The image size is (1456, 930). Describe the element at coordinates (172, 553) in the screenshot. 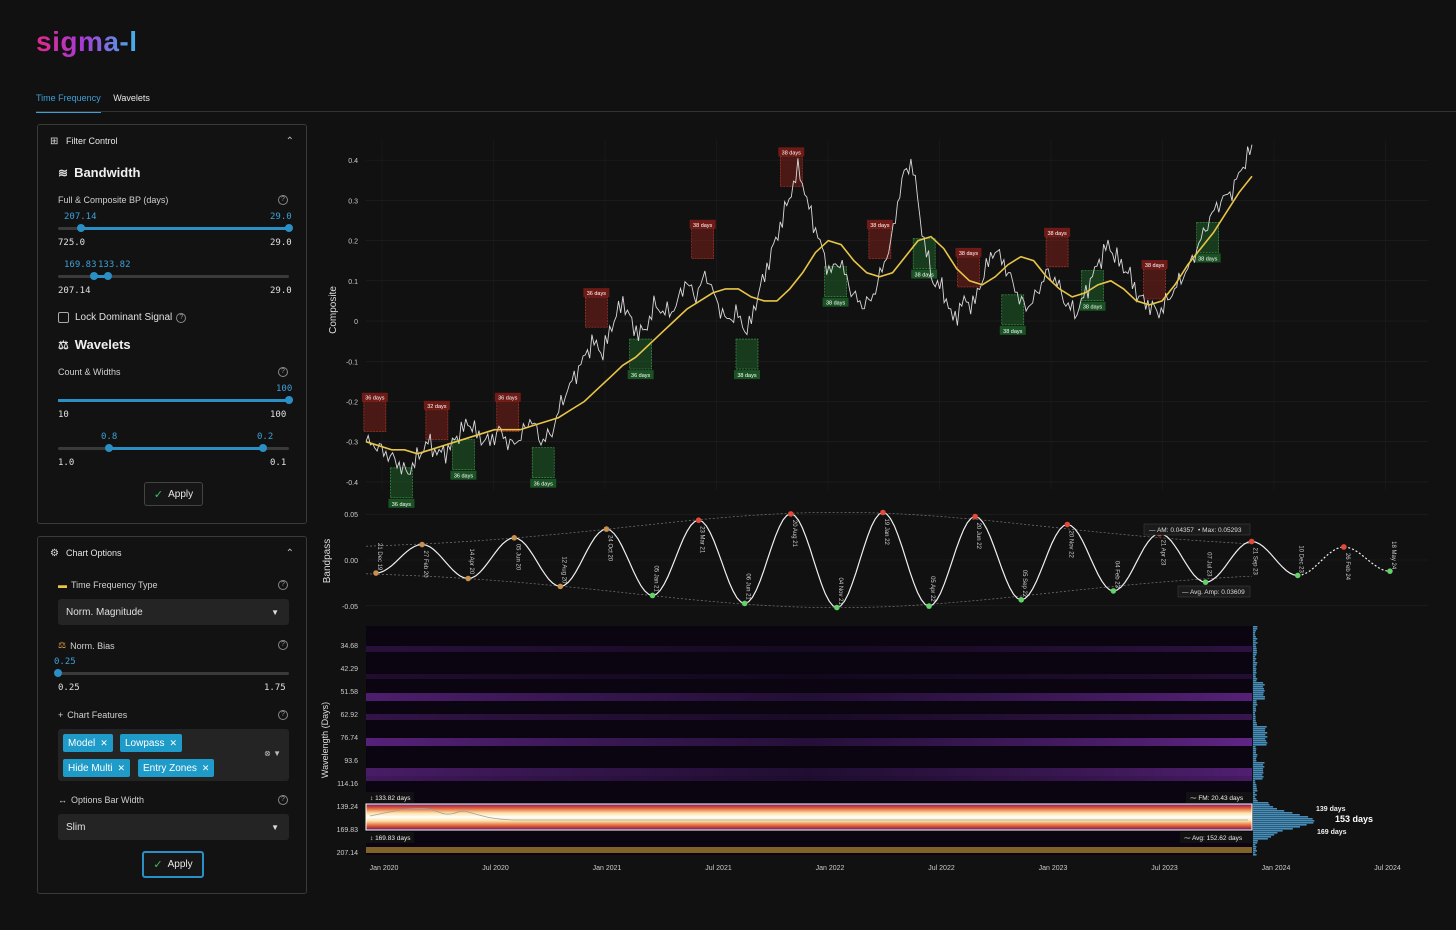

I see `chart-options-header: ⚙ Chart Options ⌃` at that location.